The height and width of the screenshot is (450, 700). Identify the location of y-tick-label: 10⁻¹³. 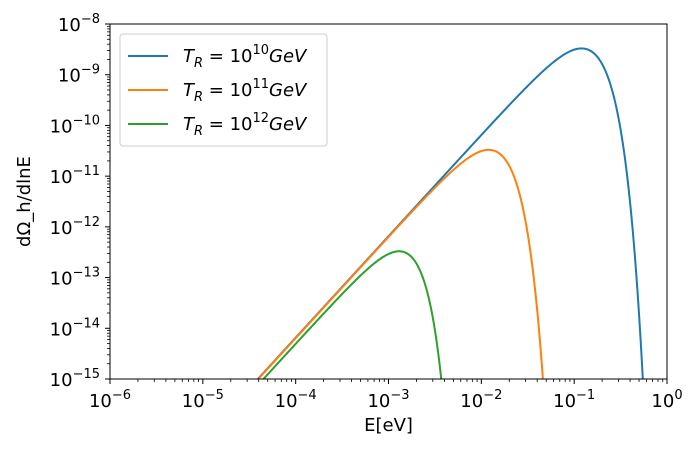
(75, 278).